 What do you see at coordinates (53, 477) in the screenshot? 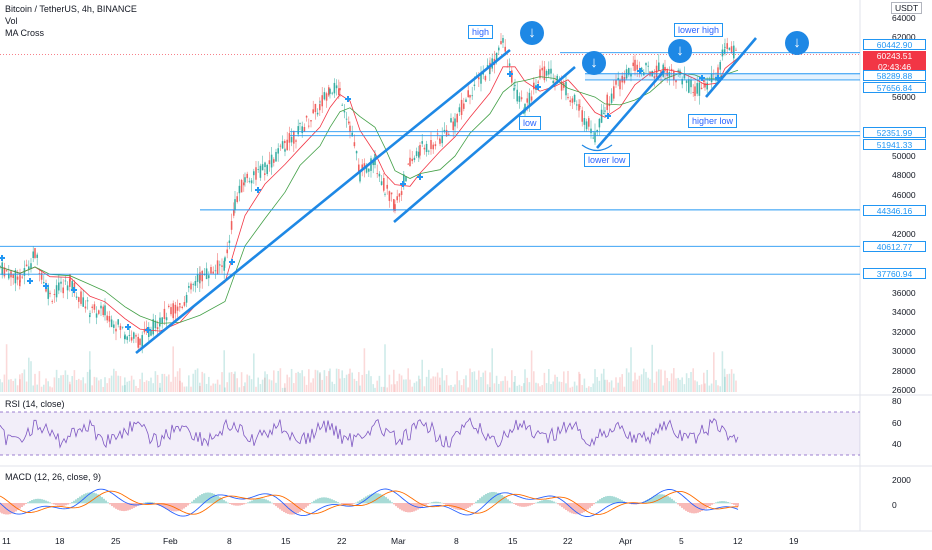
I see `macd-pane-title: MACD (12, 26, close, 9)` at bounding box center [53, 477].